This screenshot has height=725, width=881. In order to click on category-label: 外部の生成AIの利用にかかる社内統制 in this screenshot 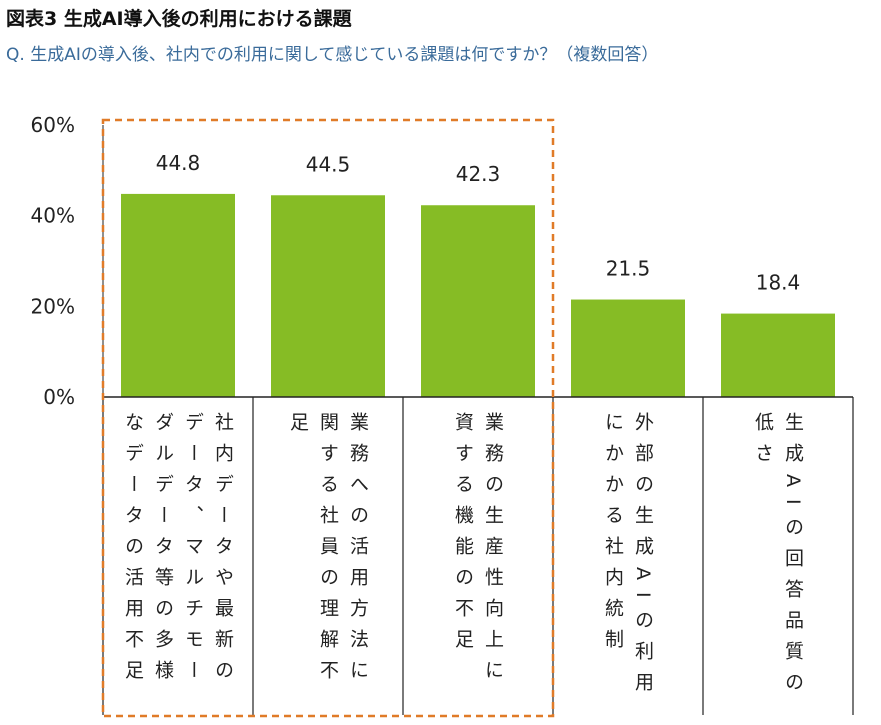, I will do `click(628, 562)`.